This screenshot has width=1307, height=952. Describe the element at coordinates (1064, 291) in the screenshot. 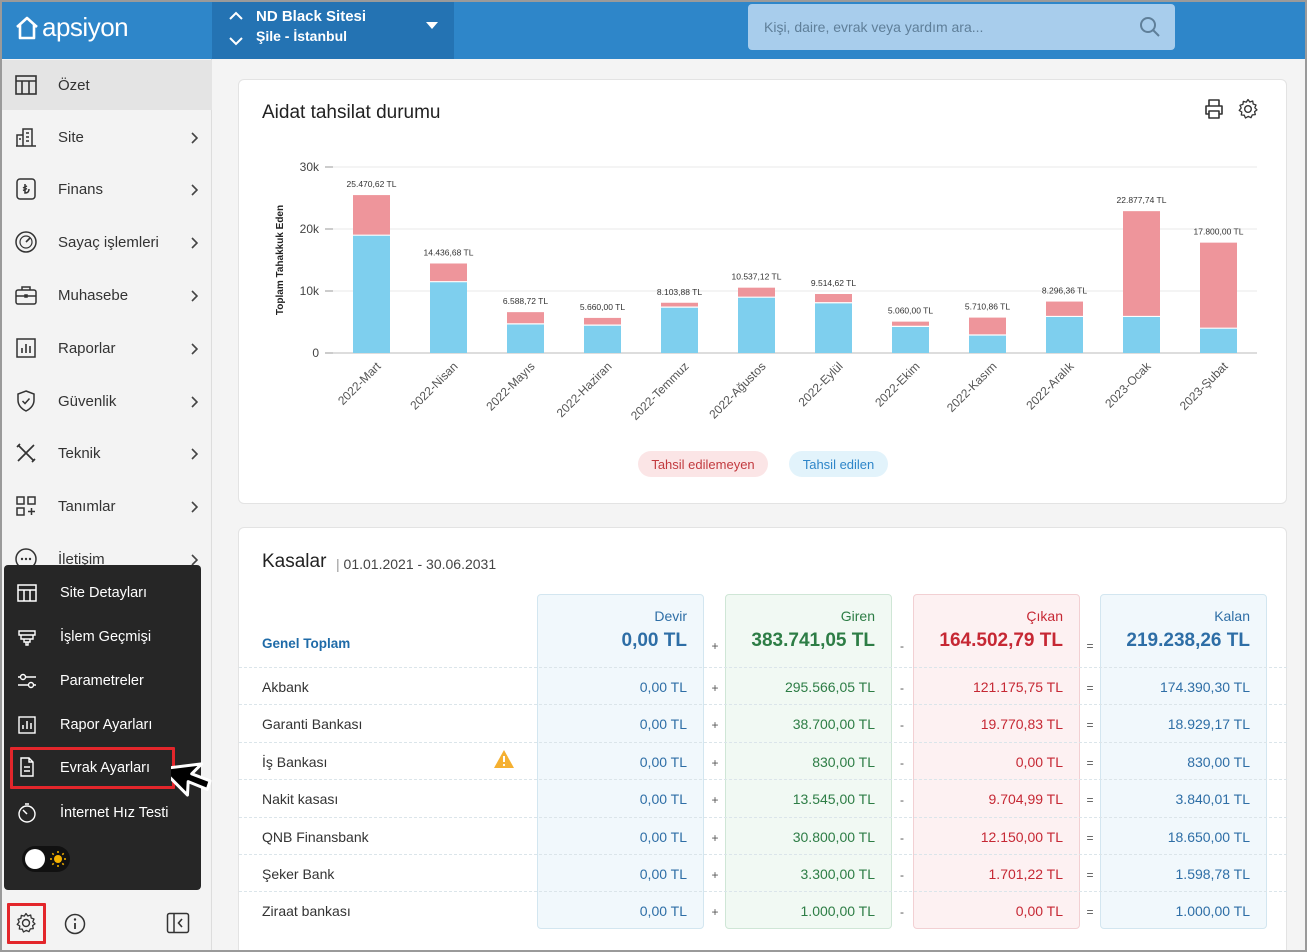

I see `bar-total-label: 8.296,36 TL` at that location.